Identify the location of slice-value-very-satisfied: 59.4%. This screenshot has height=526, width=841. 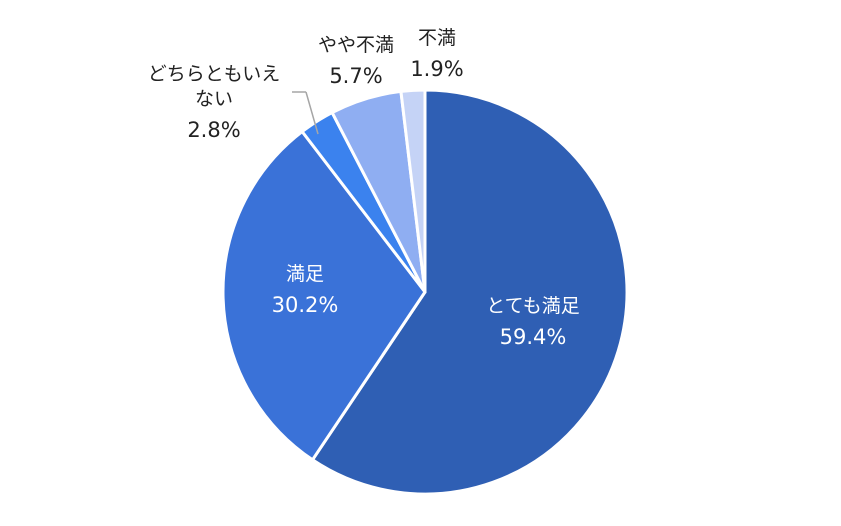
(533, 337).